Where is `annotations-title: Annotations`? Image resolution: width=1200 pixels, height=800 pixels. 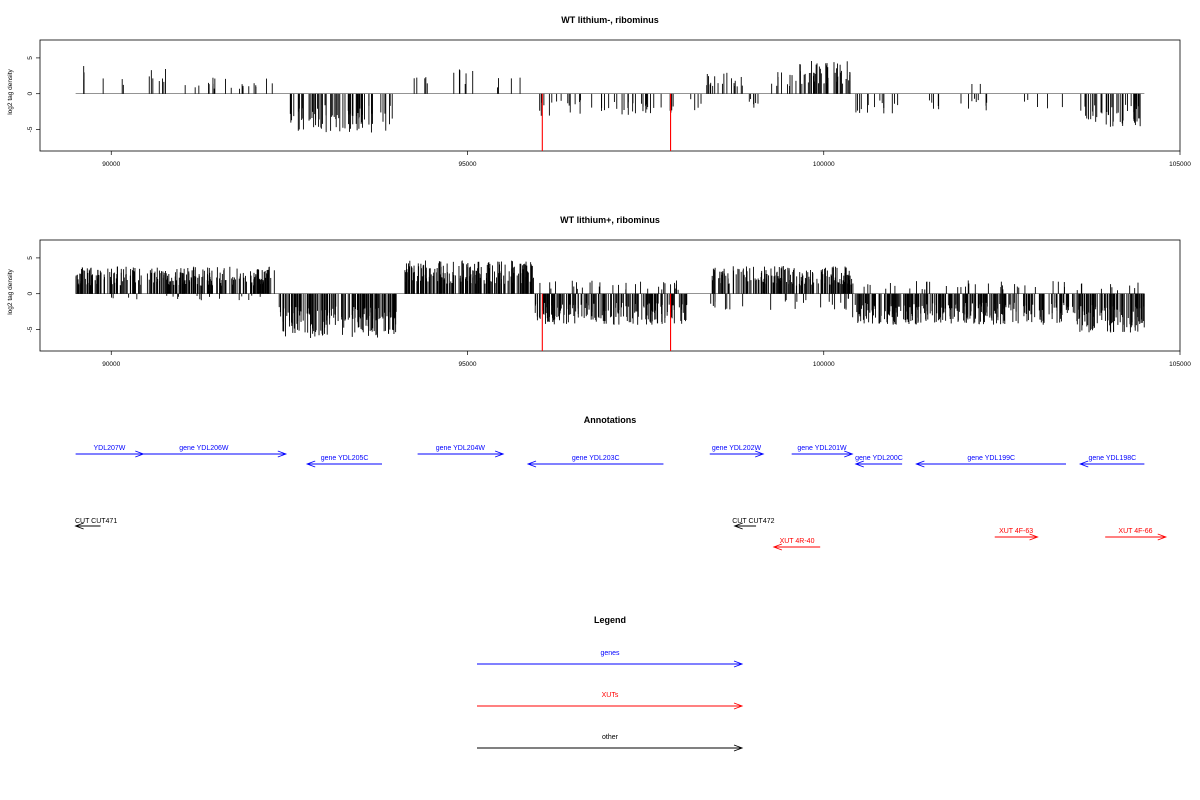
annotations-title: Annotations is located at coordinates (610, 420).